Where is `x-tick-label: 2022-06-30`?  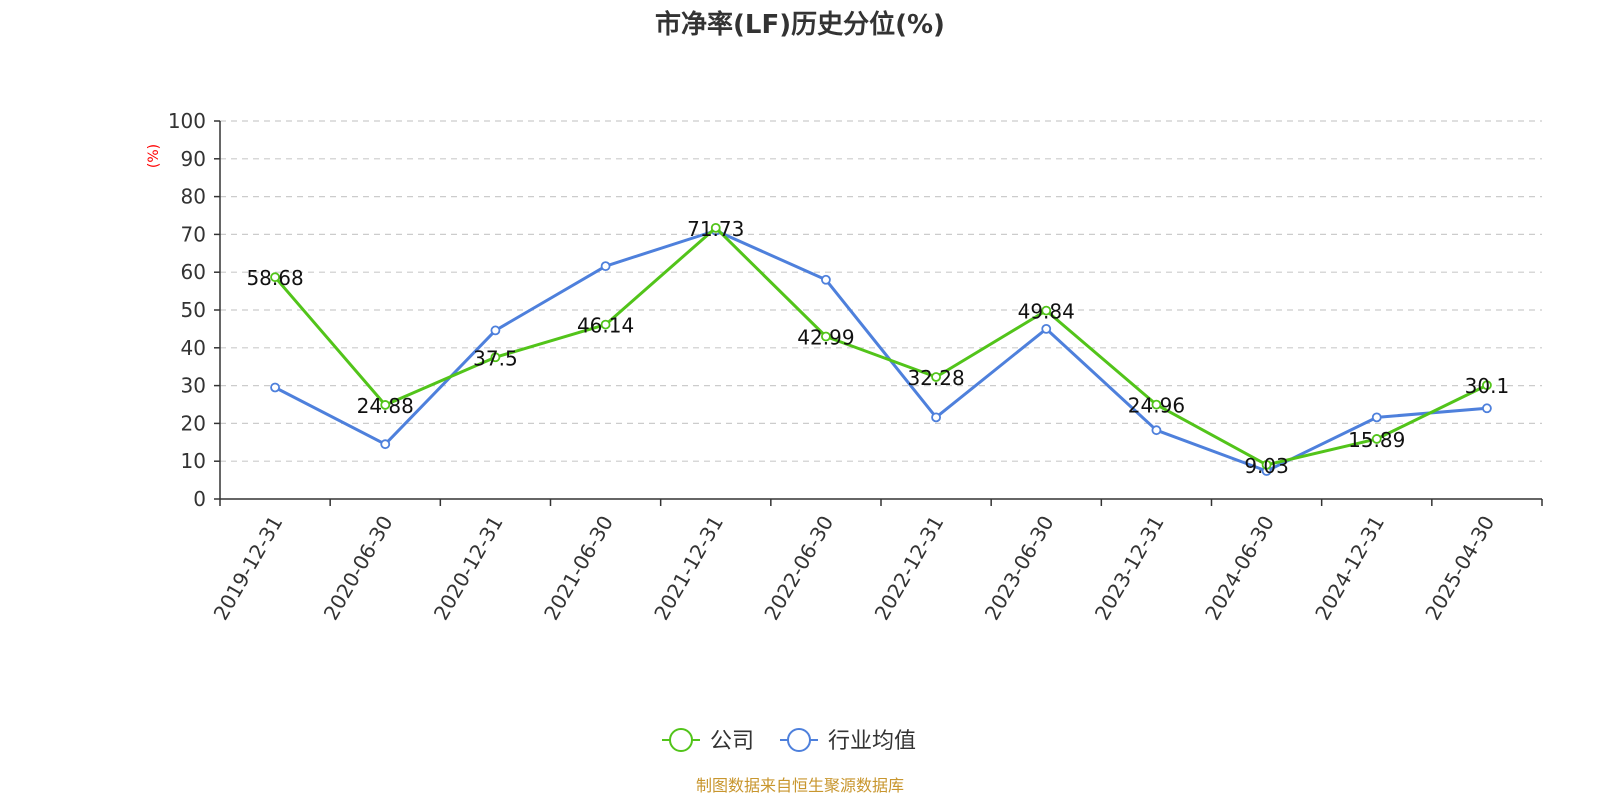
x-tick-label: 2022-06-30 is located at coordinates (798, 568).